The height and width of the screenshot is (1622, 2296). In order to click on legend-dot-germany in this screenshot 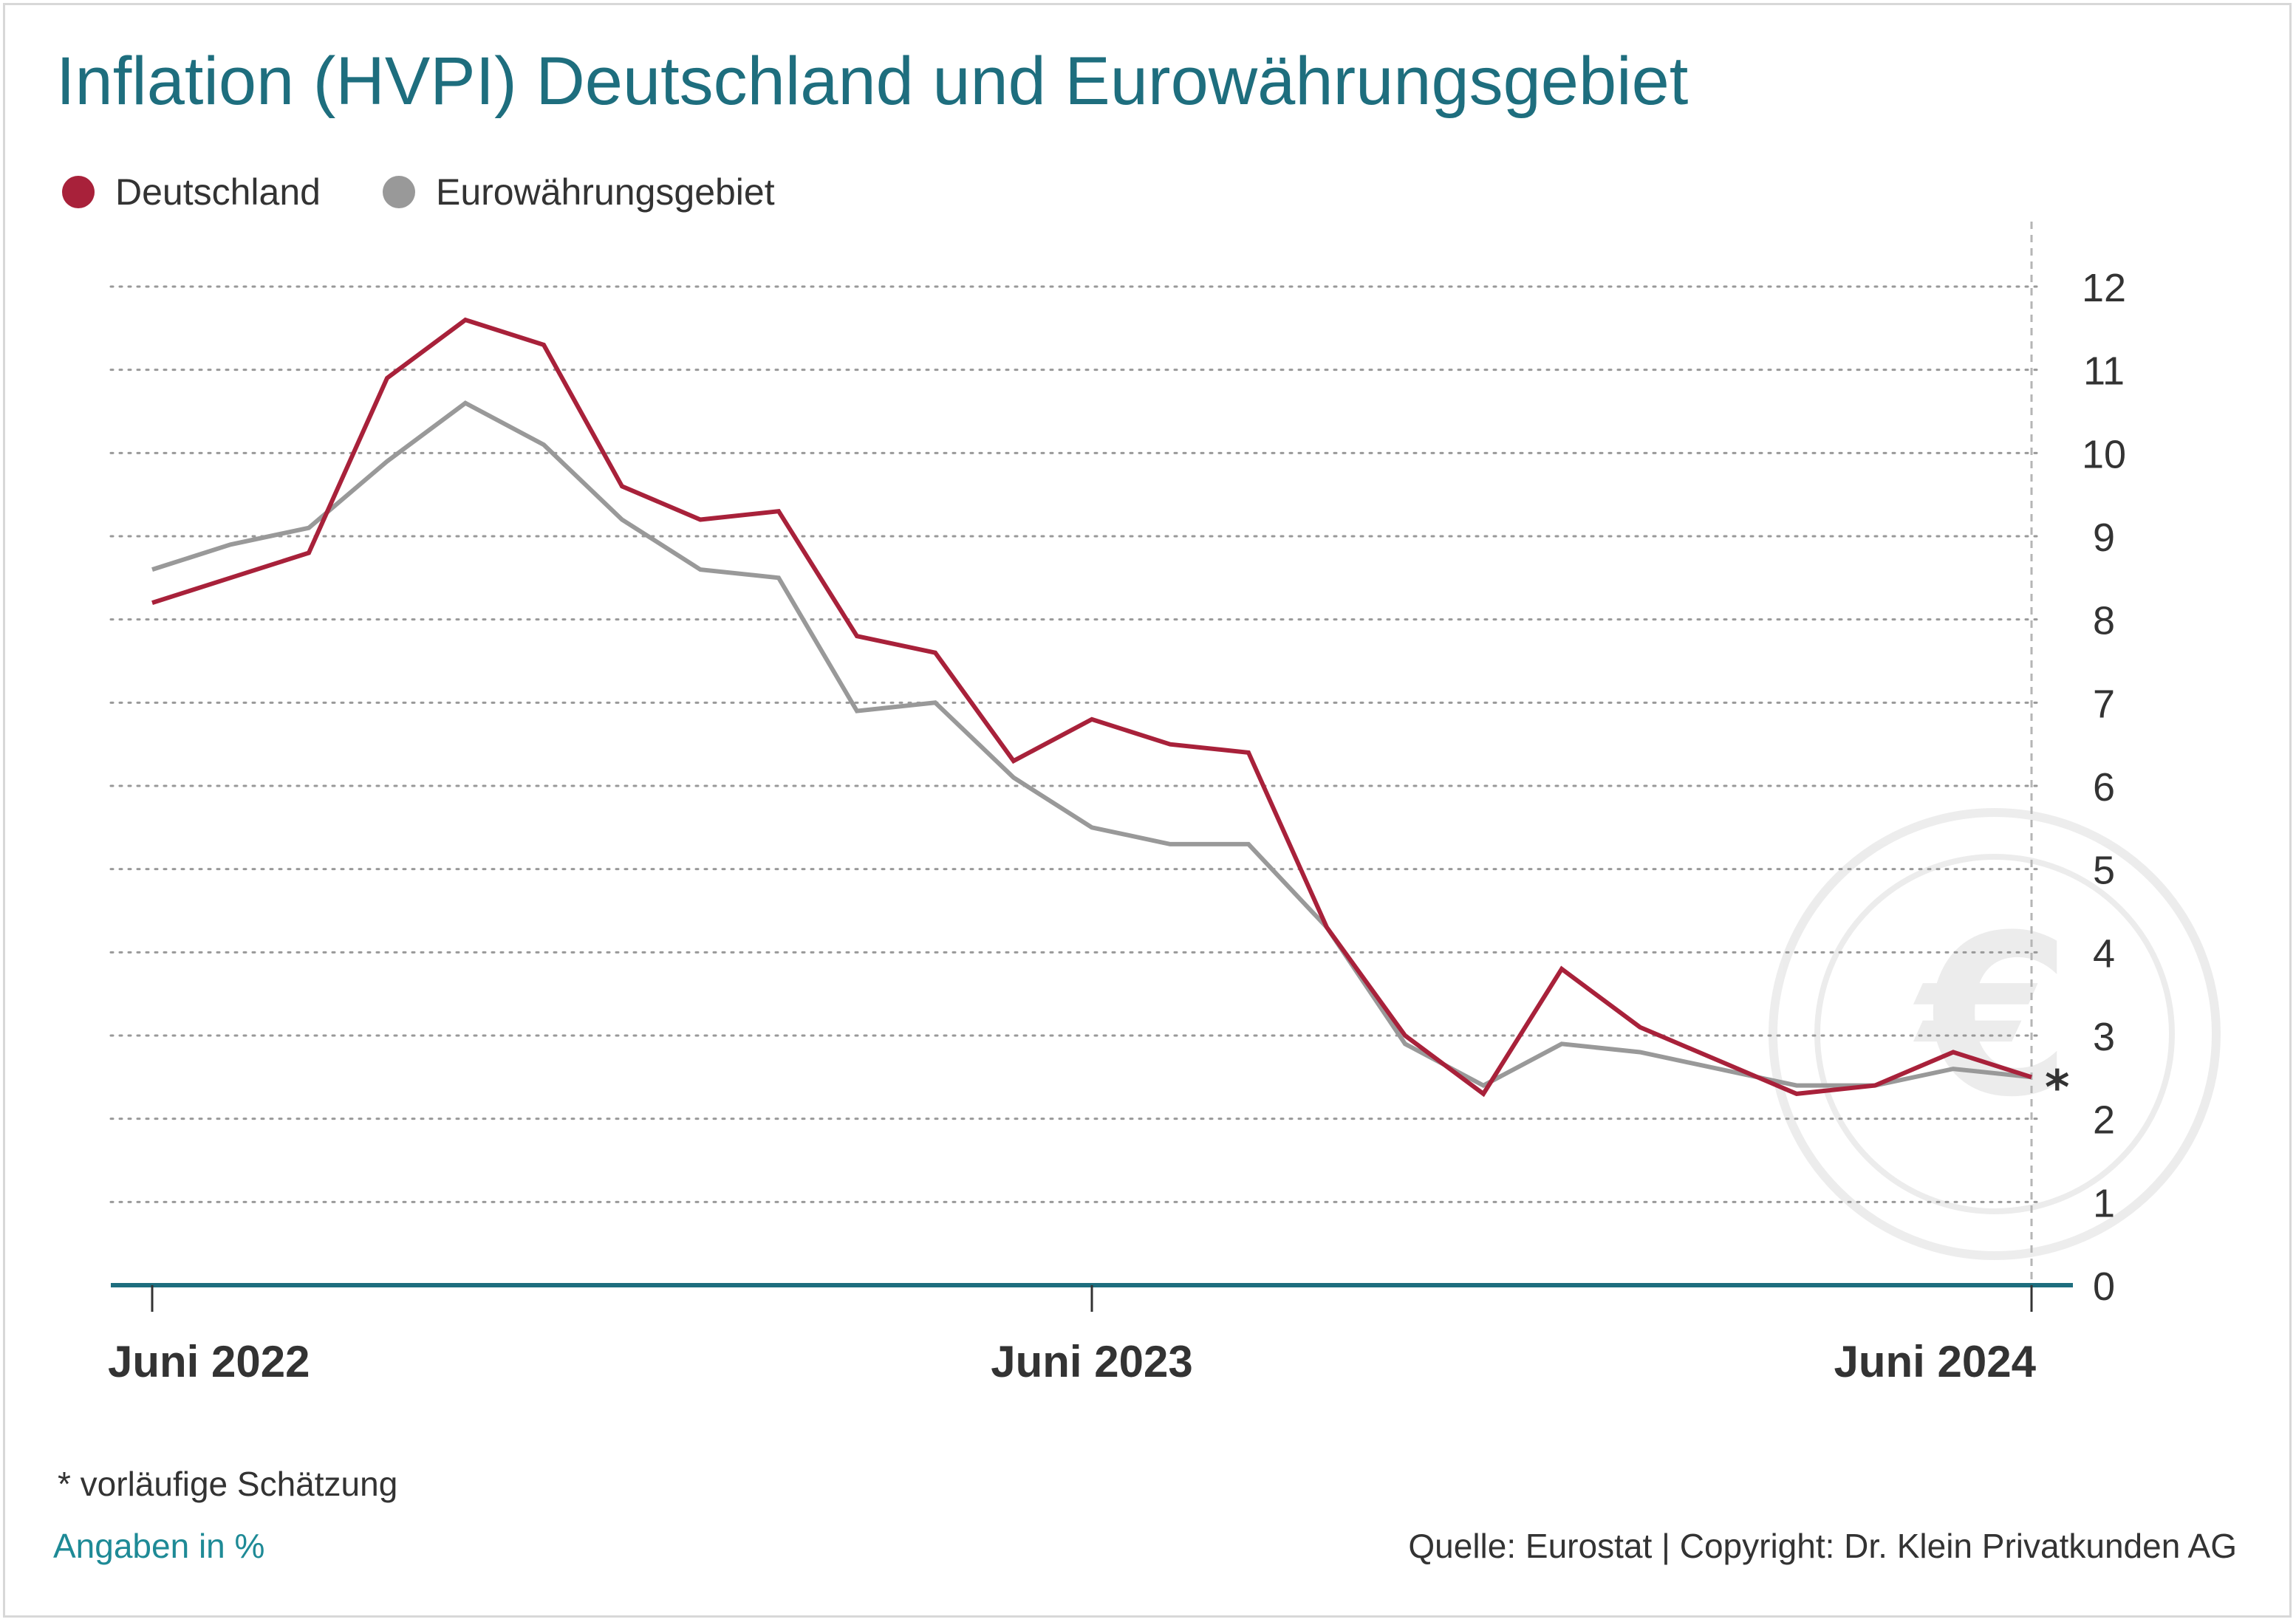, I will do `click(78, 192)`.